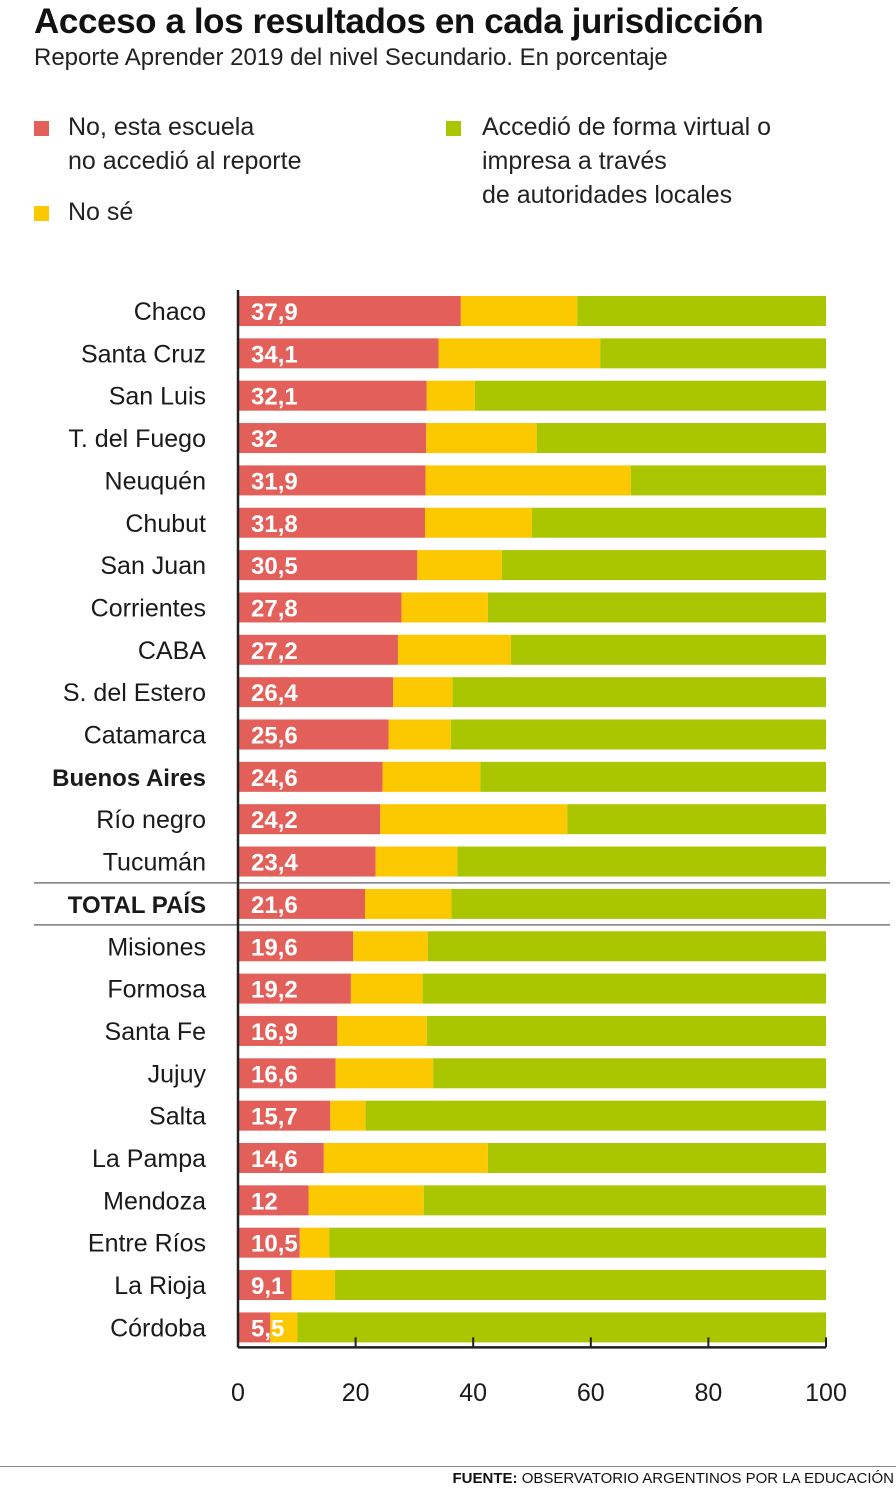 The height and width of the screenshot is (1500, 896). What do you see at coordinates (274, 312) in the screenshot?
I see `data-label-chaco: 37,9` at bounding box center [274, 312].